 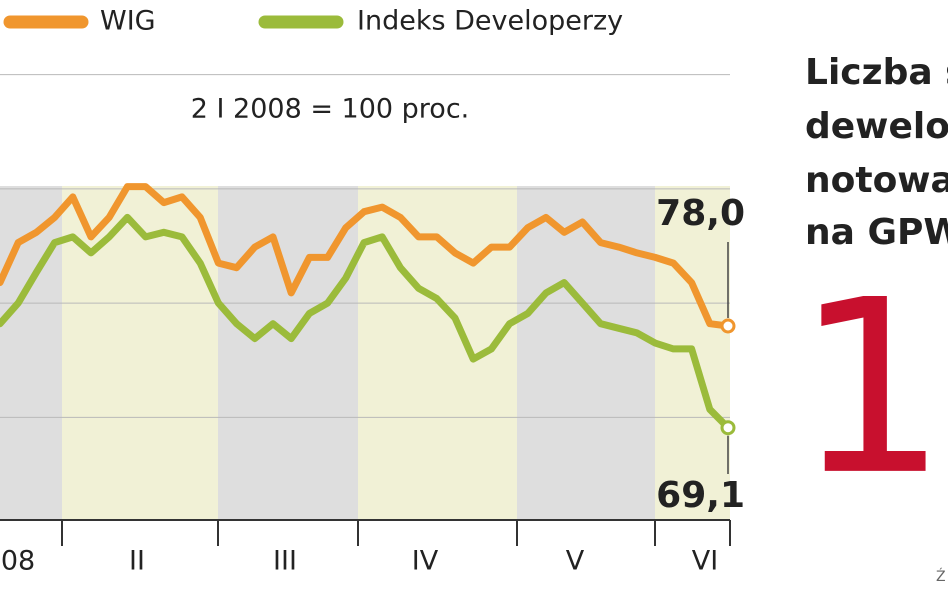 I want to click on chart-subtitle: 2 I 2008 = 100 proc., so click(x=330, y=109).